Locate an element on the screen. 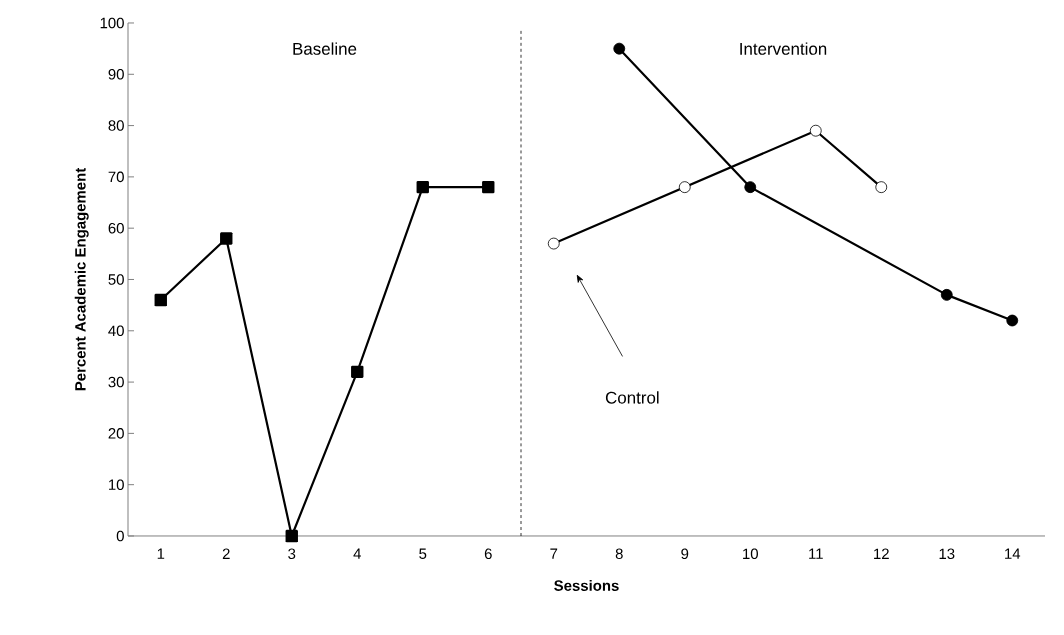 This screenshot has height=635, width=1064. x-axis-title: Sessions is located at coordinates (586, 585).